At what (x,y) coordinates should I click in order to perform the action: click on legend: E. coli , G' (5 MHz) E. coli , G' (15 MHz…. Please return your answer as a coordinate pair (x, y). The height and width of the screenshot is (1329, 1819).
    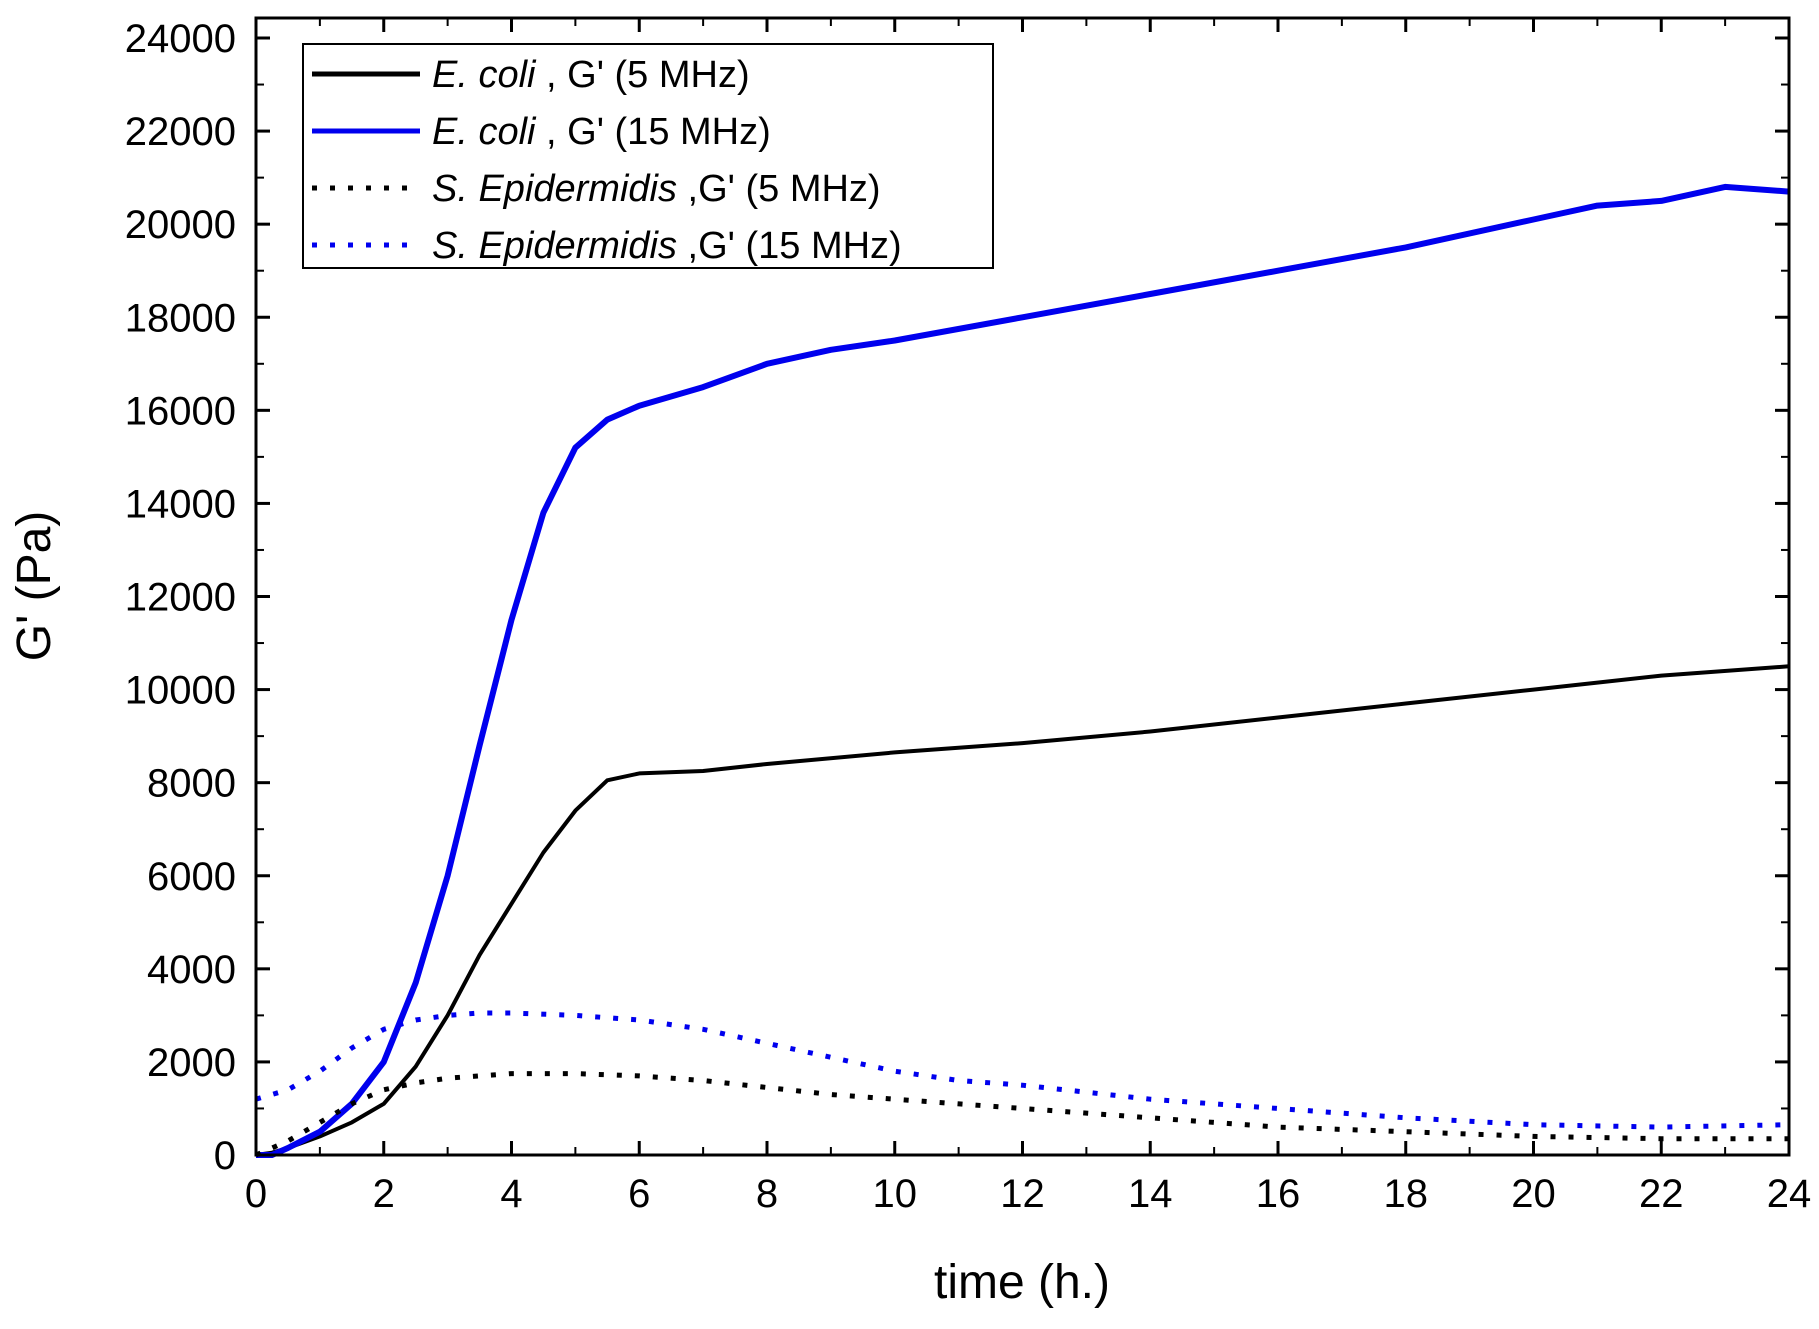
    Looking at the image, I should click on (648, 156).